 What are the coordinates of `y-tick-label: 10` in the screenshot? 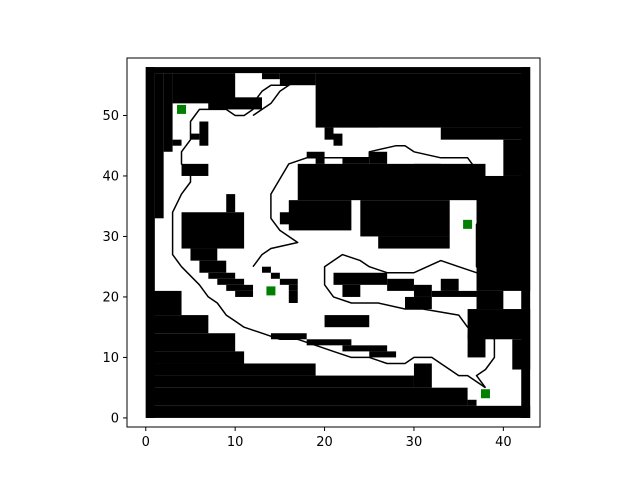 It's located at (110, 358).